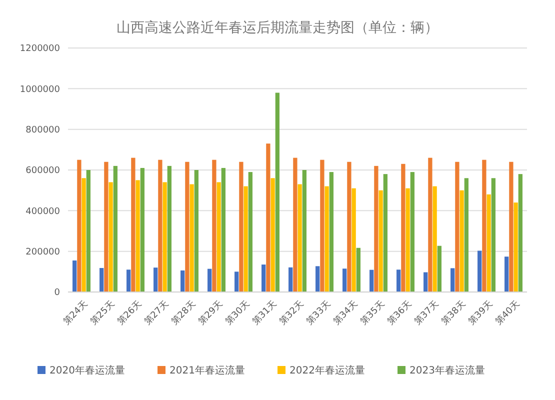  I want to click on x-tick-label: 第25天, so click(102, 313).